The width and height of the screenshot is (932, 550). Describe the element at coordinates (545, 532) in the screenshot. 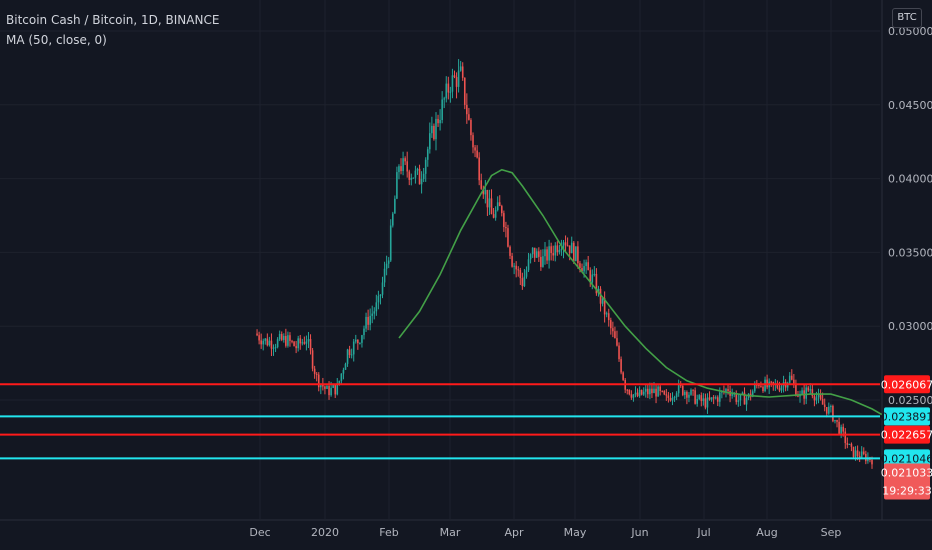

I see `time-axis: Dec 2020 Feb Mar Apr May Jun Jul Aug Sep` at that location.